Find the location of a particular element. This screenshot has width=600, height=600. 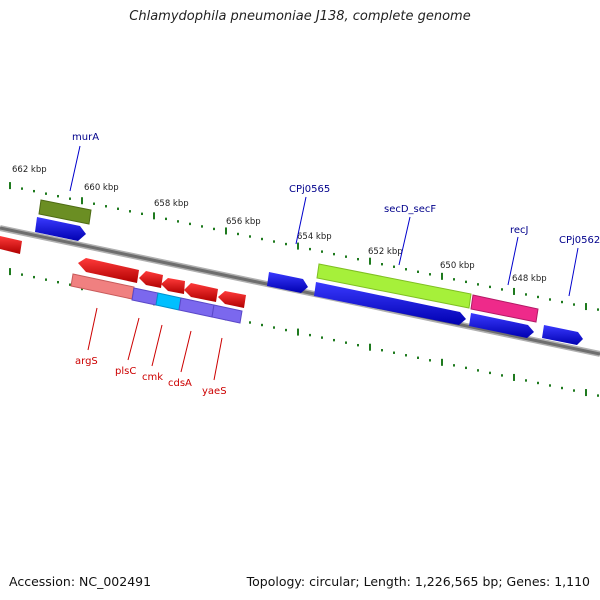

gene-label-cmk: cmk is located at coordinates (152, 377).